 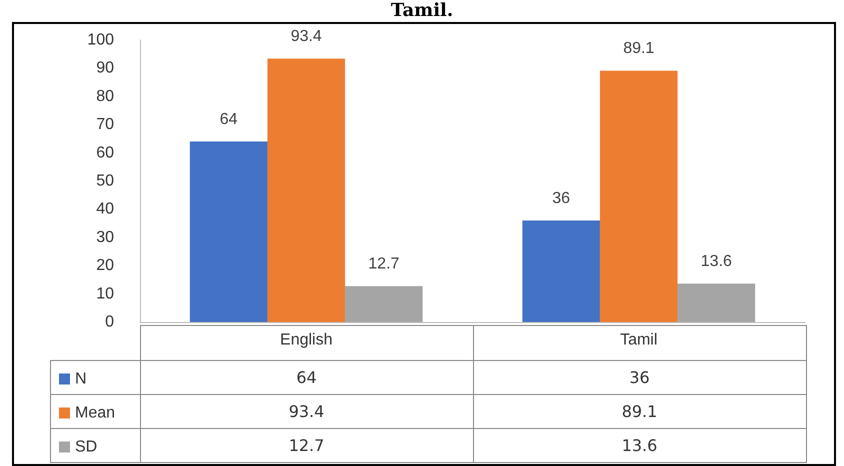 What do you see at coordinates (105, 153) in the screenshot?
I see `y-tick-label: 60` at bounding box center [105, 153].